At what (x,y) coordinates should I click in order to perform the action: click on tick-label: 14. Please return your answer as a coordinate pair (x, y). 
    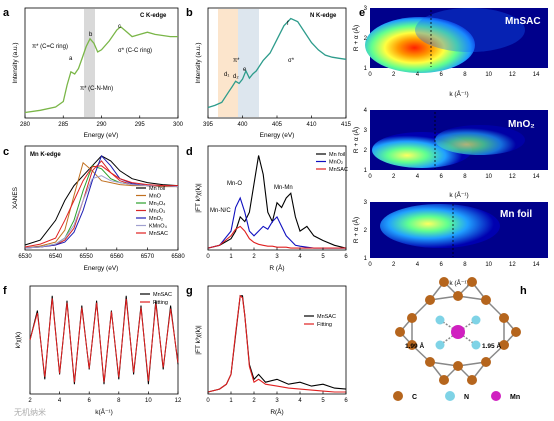
    Looking at the image, I should click on (536, 265).